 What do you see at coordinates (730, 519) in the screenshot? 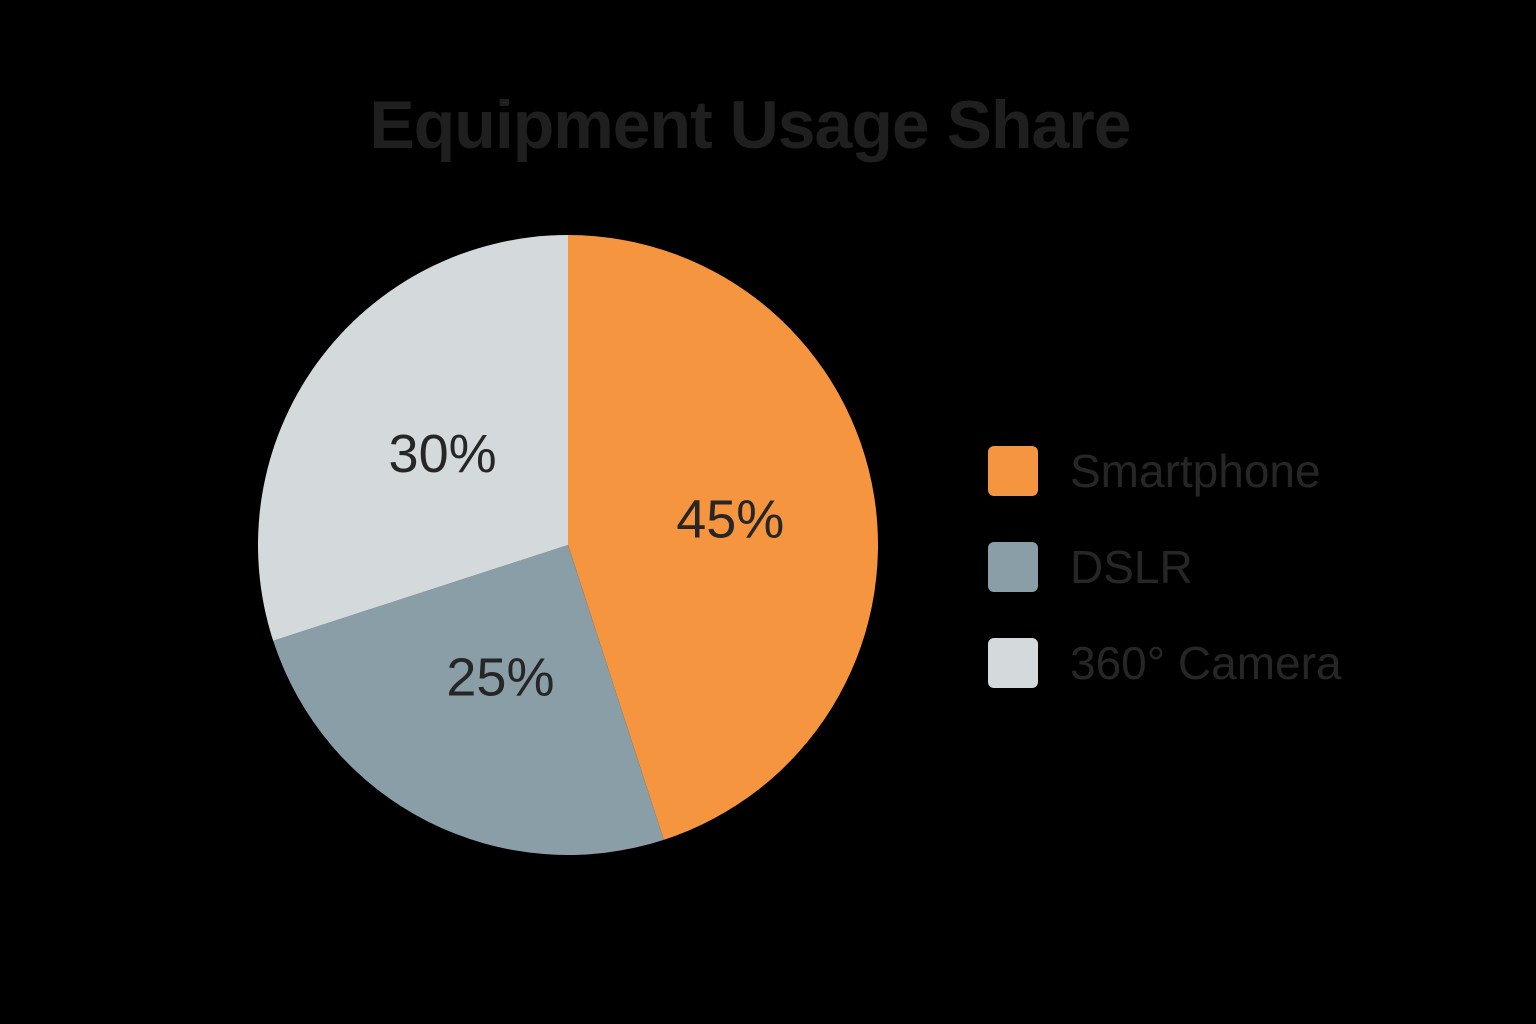
I see `pie-label-smartphone: 45%` at bounding box center [730, 519].